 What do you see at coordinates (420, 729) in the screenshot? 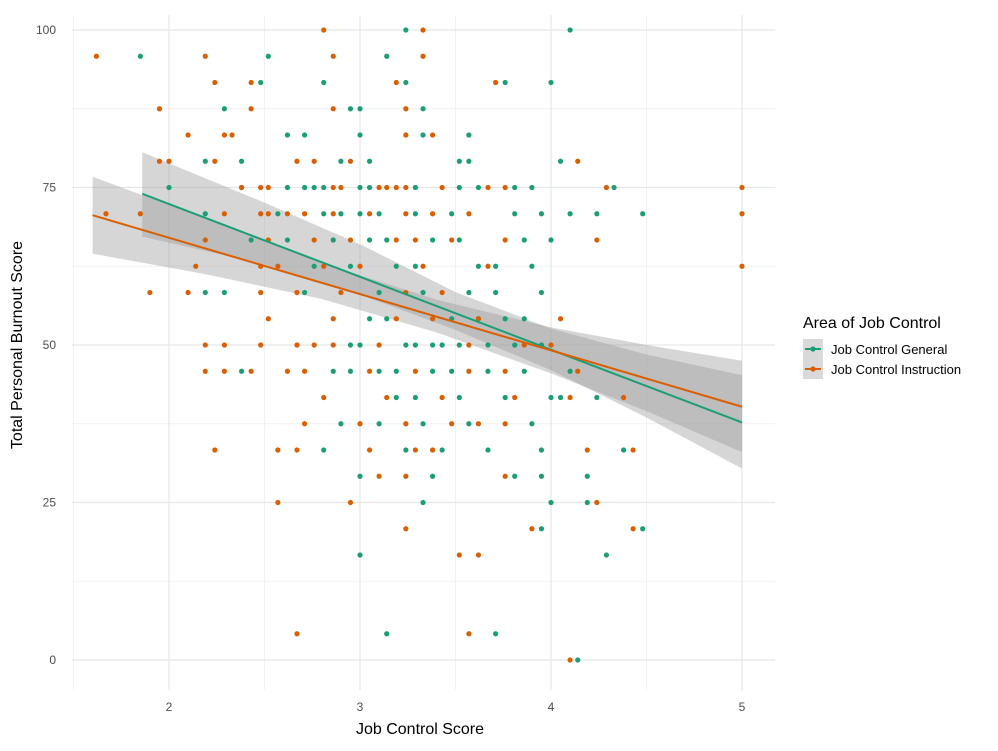
I see `x-axis-title: Job Control Score` at bounding box center [420, 729].